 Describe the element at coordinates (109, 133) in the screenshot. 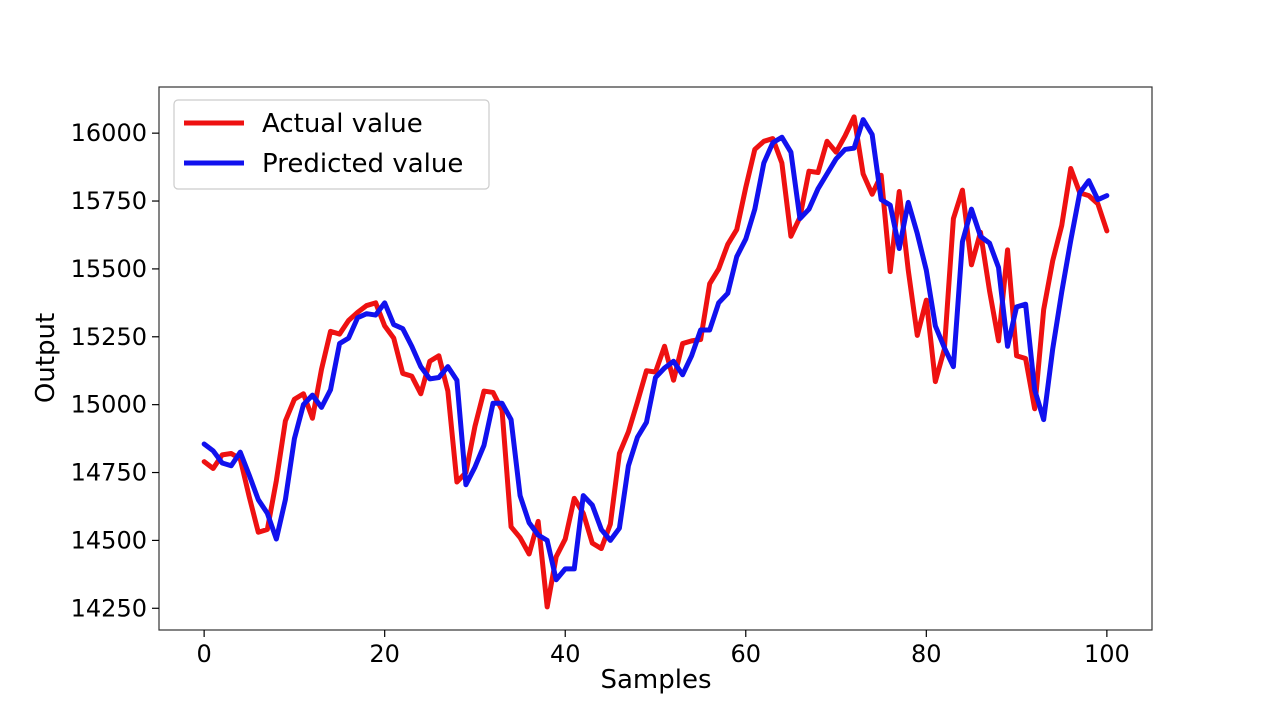

I see `y-tick-label: 16000` at that location.